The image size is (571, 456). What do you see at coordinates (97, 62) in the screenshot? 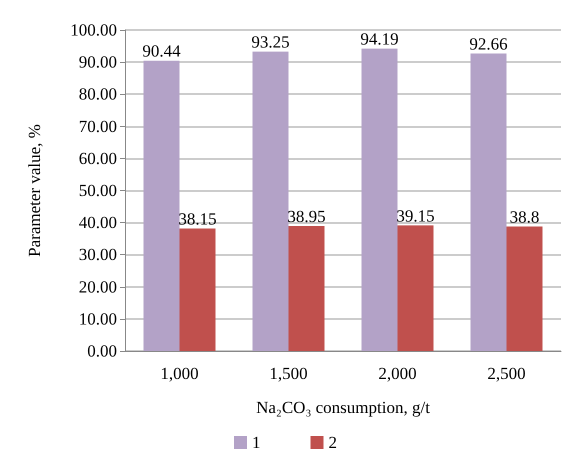
I see `y-tick-label: 90.00` at bounding box center [97, 62].